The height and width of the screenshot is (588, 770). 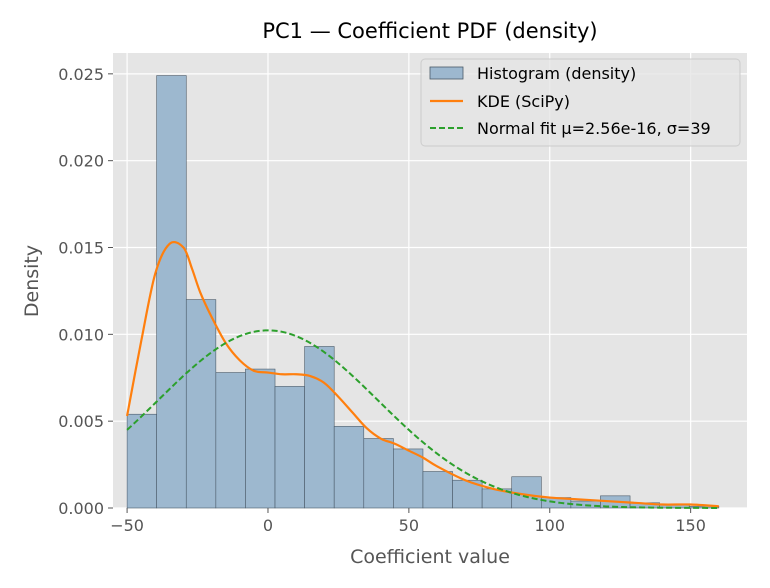 I want to click on y-tick-label: 0.000, so click(x=81, y=508).